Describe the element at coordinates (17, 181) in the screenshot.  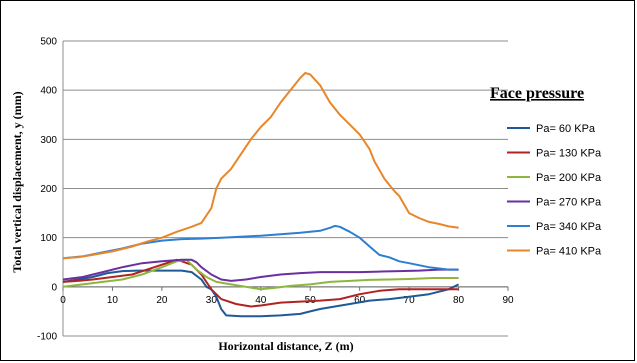
I see `y-axis-title: Total vertical displacement, y (mm)` at that location.